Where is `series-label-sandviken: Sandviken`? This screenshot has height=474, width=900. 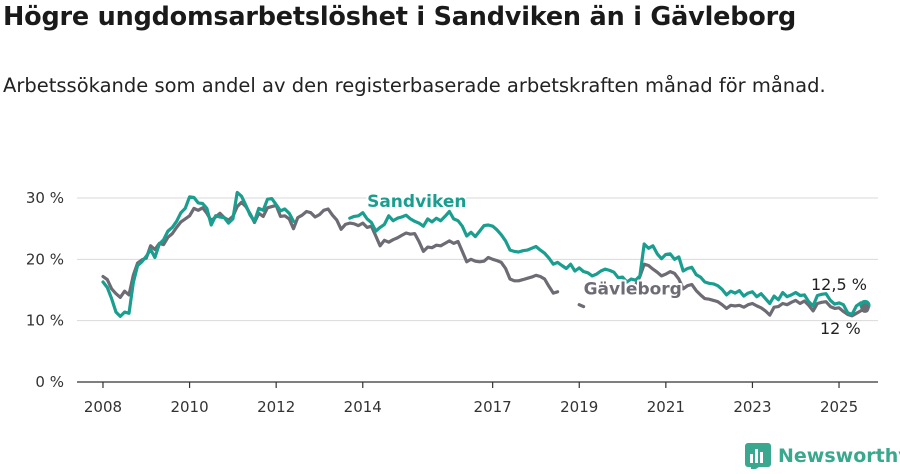 series-label-sandviken: Sandviken is located at coordinates (416, 202).